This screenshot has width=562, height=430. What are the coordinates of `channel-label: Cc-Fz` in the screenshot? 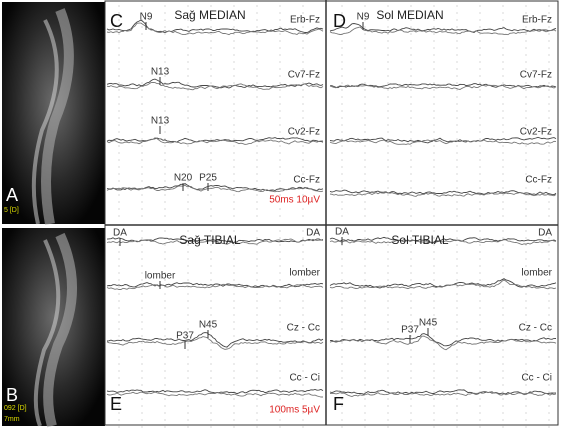 It's located at (306, 180).